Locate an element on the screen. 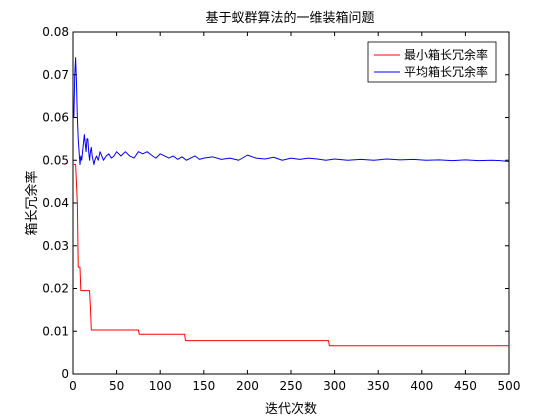 This screenshot has height=420, width=560. y-tick-label: 0.01 is located at coordinates (55, 331).